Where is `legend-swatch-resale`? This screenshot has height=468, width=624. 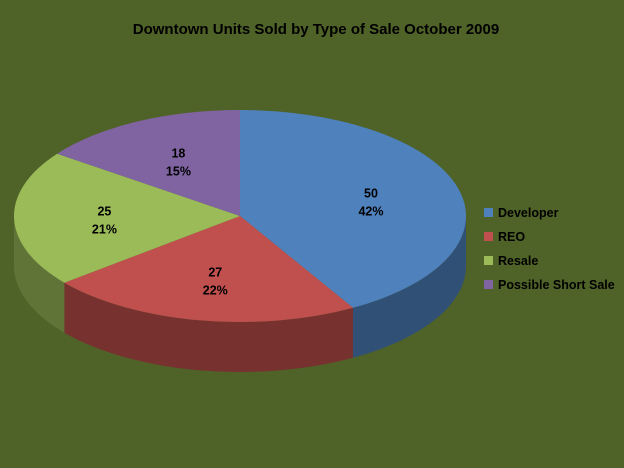 legend-swatch-resale is located at coordinates (488, 260).